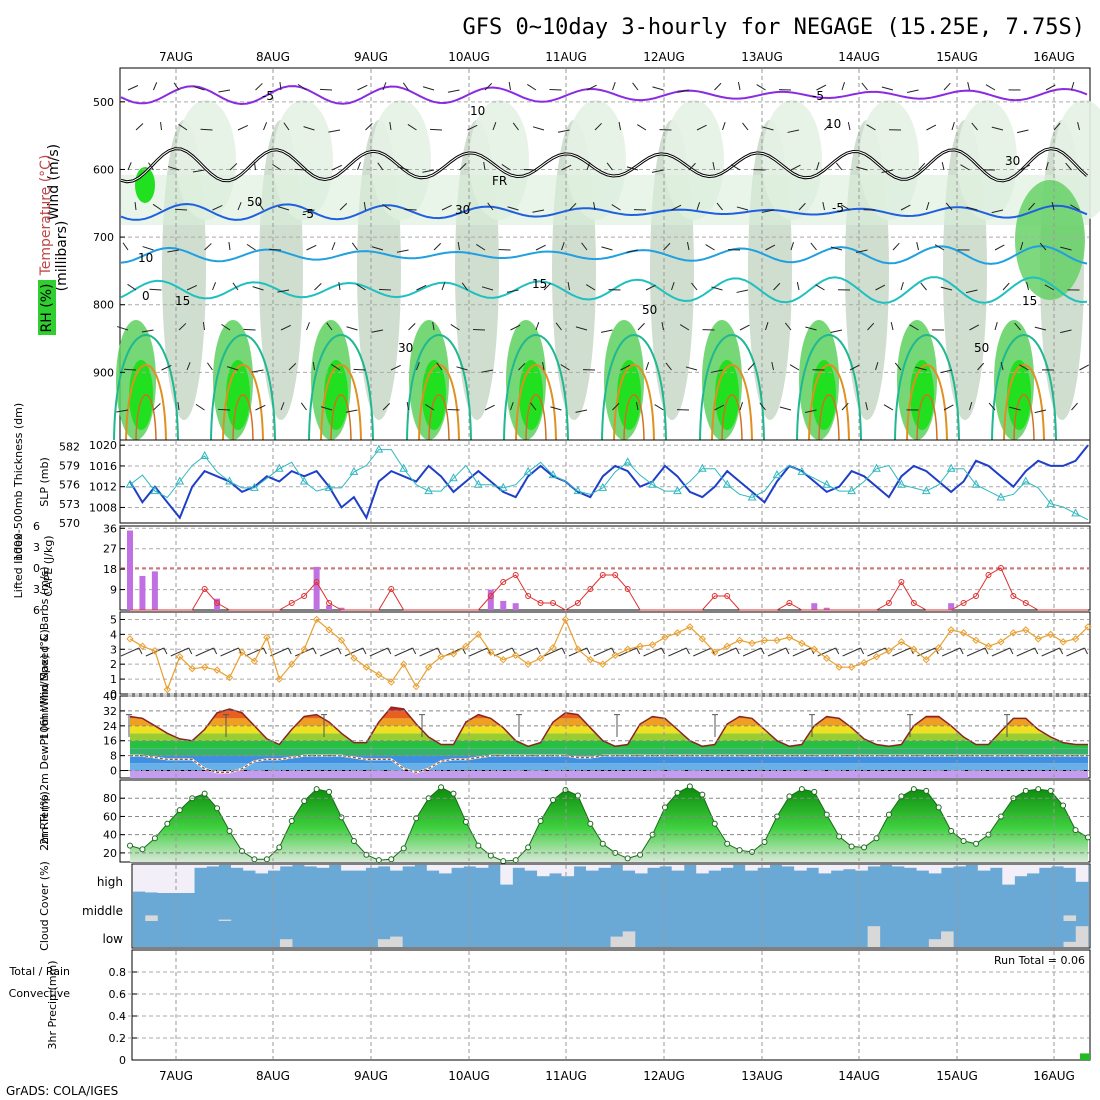  What do you see at coordinates (122, 1060) in the screenshot?
I see `y-tick-label: 0` at bounding box center [122, 1060].